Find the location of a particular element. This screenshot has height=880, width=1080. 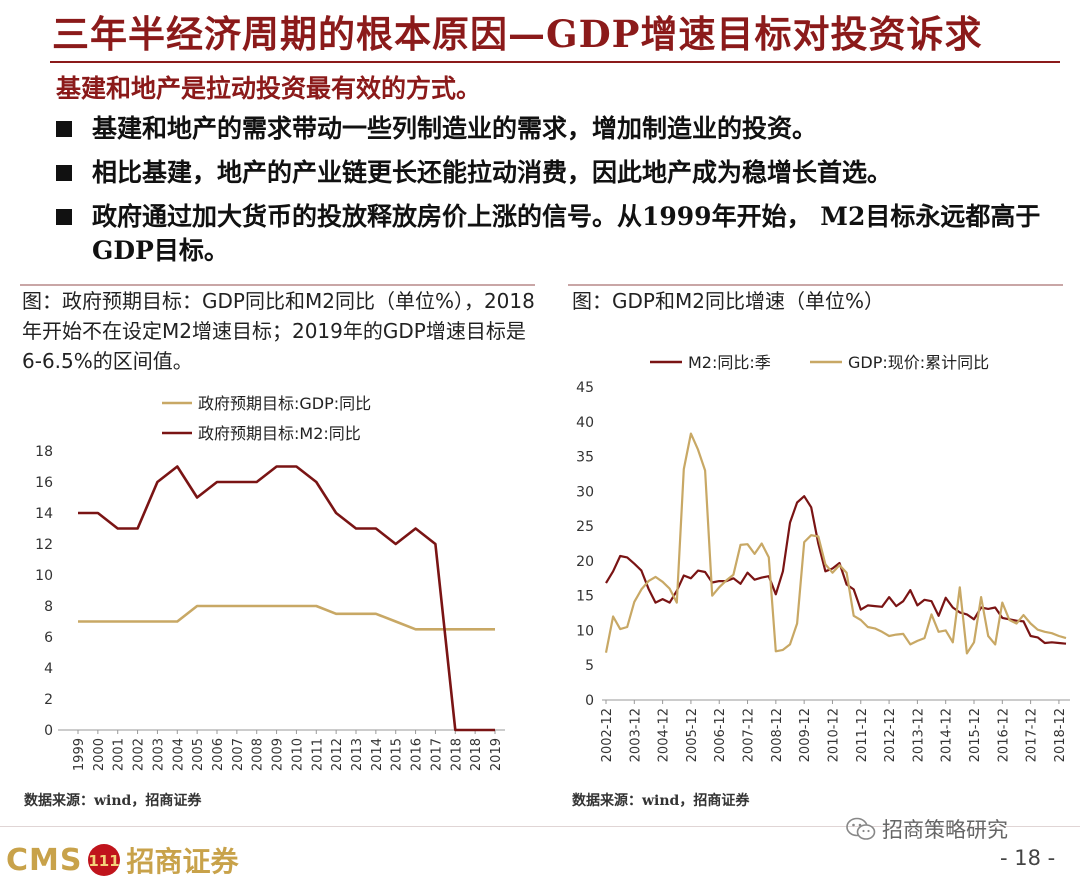

legend-label: GDP:现价:累计同比 is located at coordinates (918, 362).